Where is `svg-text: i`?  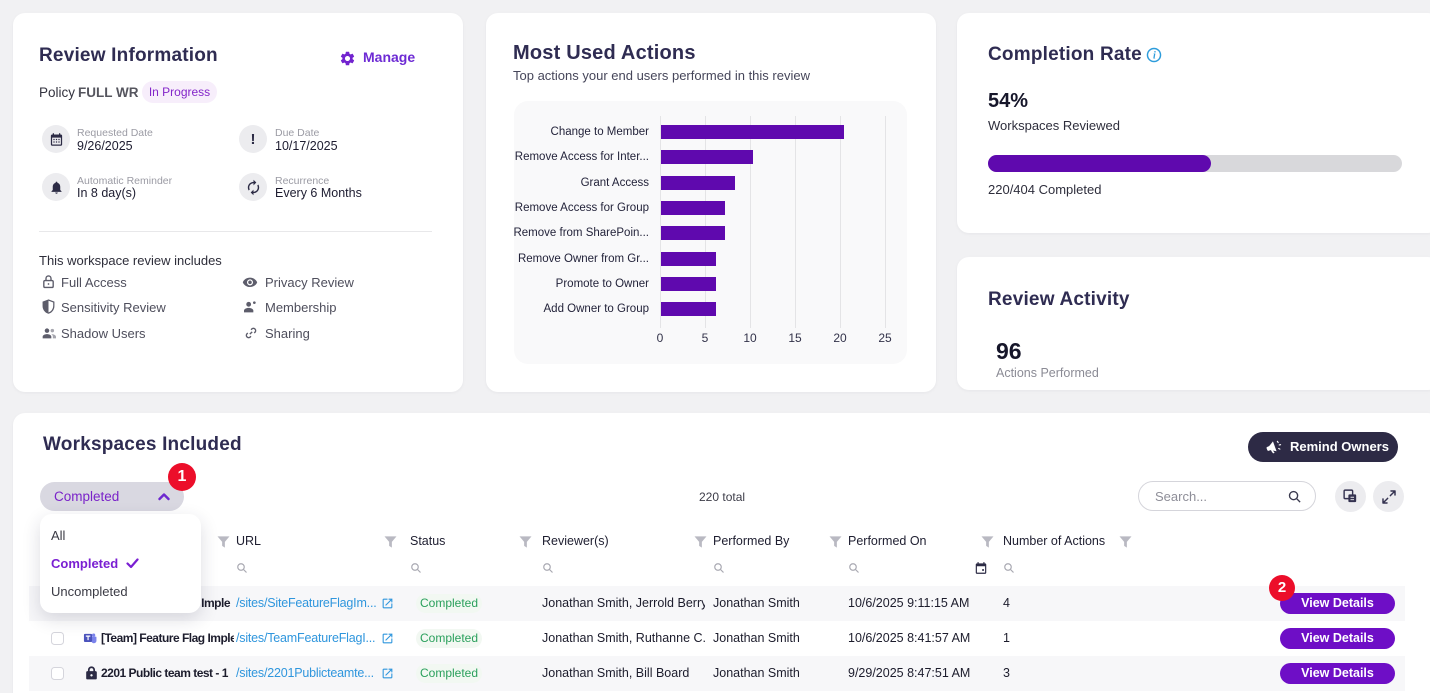
svg-text: i is located at coordinates (1154, 56).